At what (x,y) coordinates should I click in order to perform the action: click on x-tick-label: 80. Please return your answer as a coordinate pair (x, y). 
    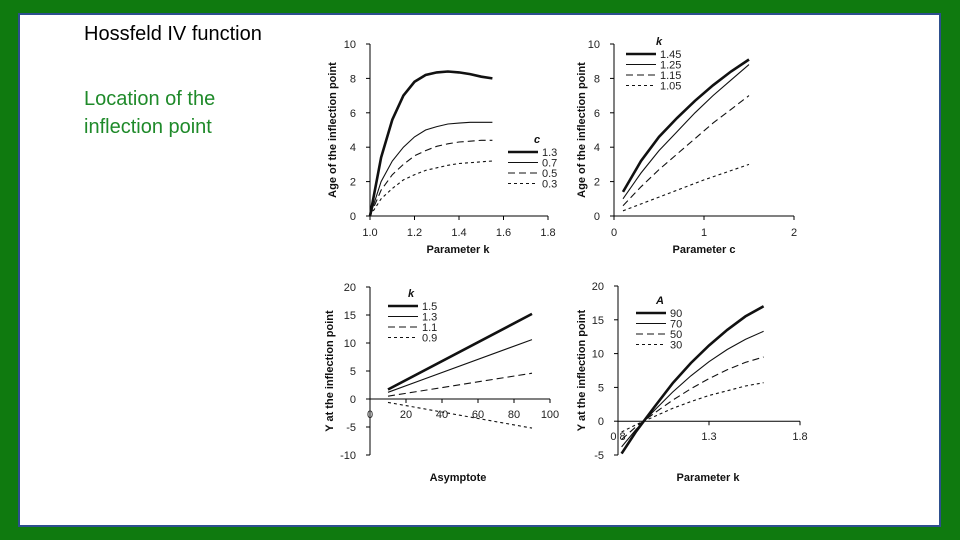
    Looking at the image, I should click on (514, 415).